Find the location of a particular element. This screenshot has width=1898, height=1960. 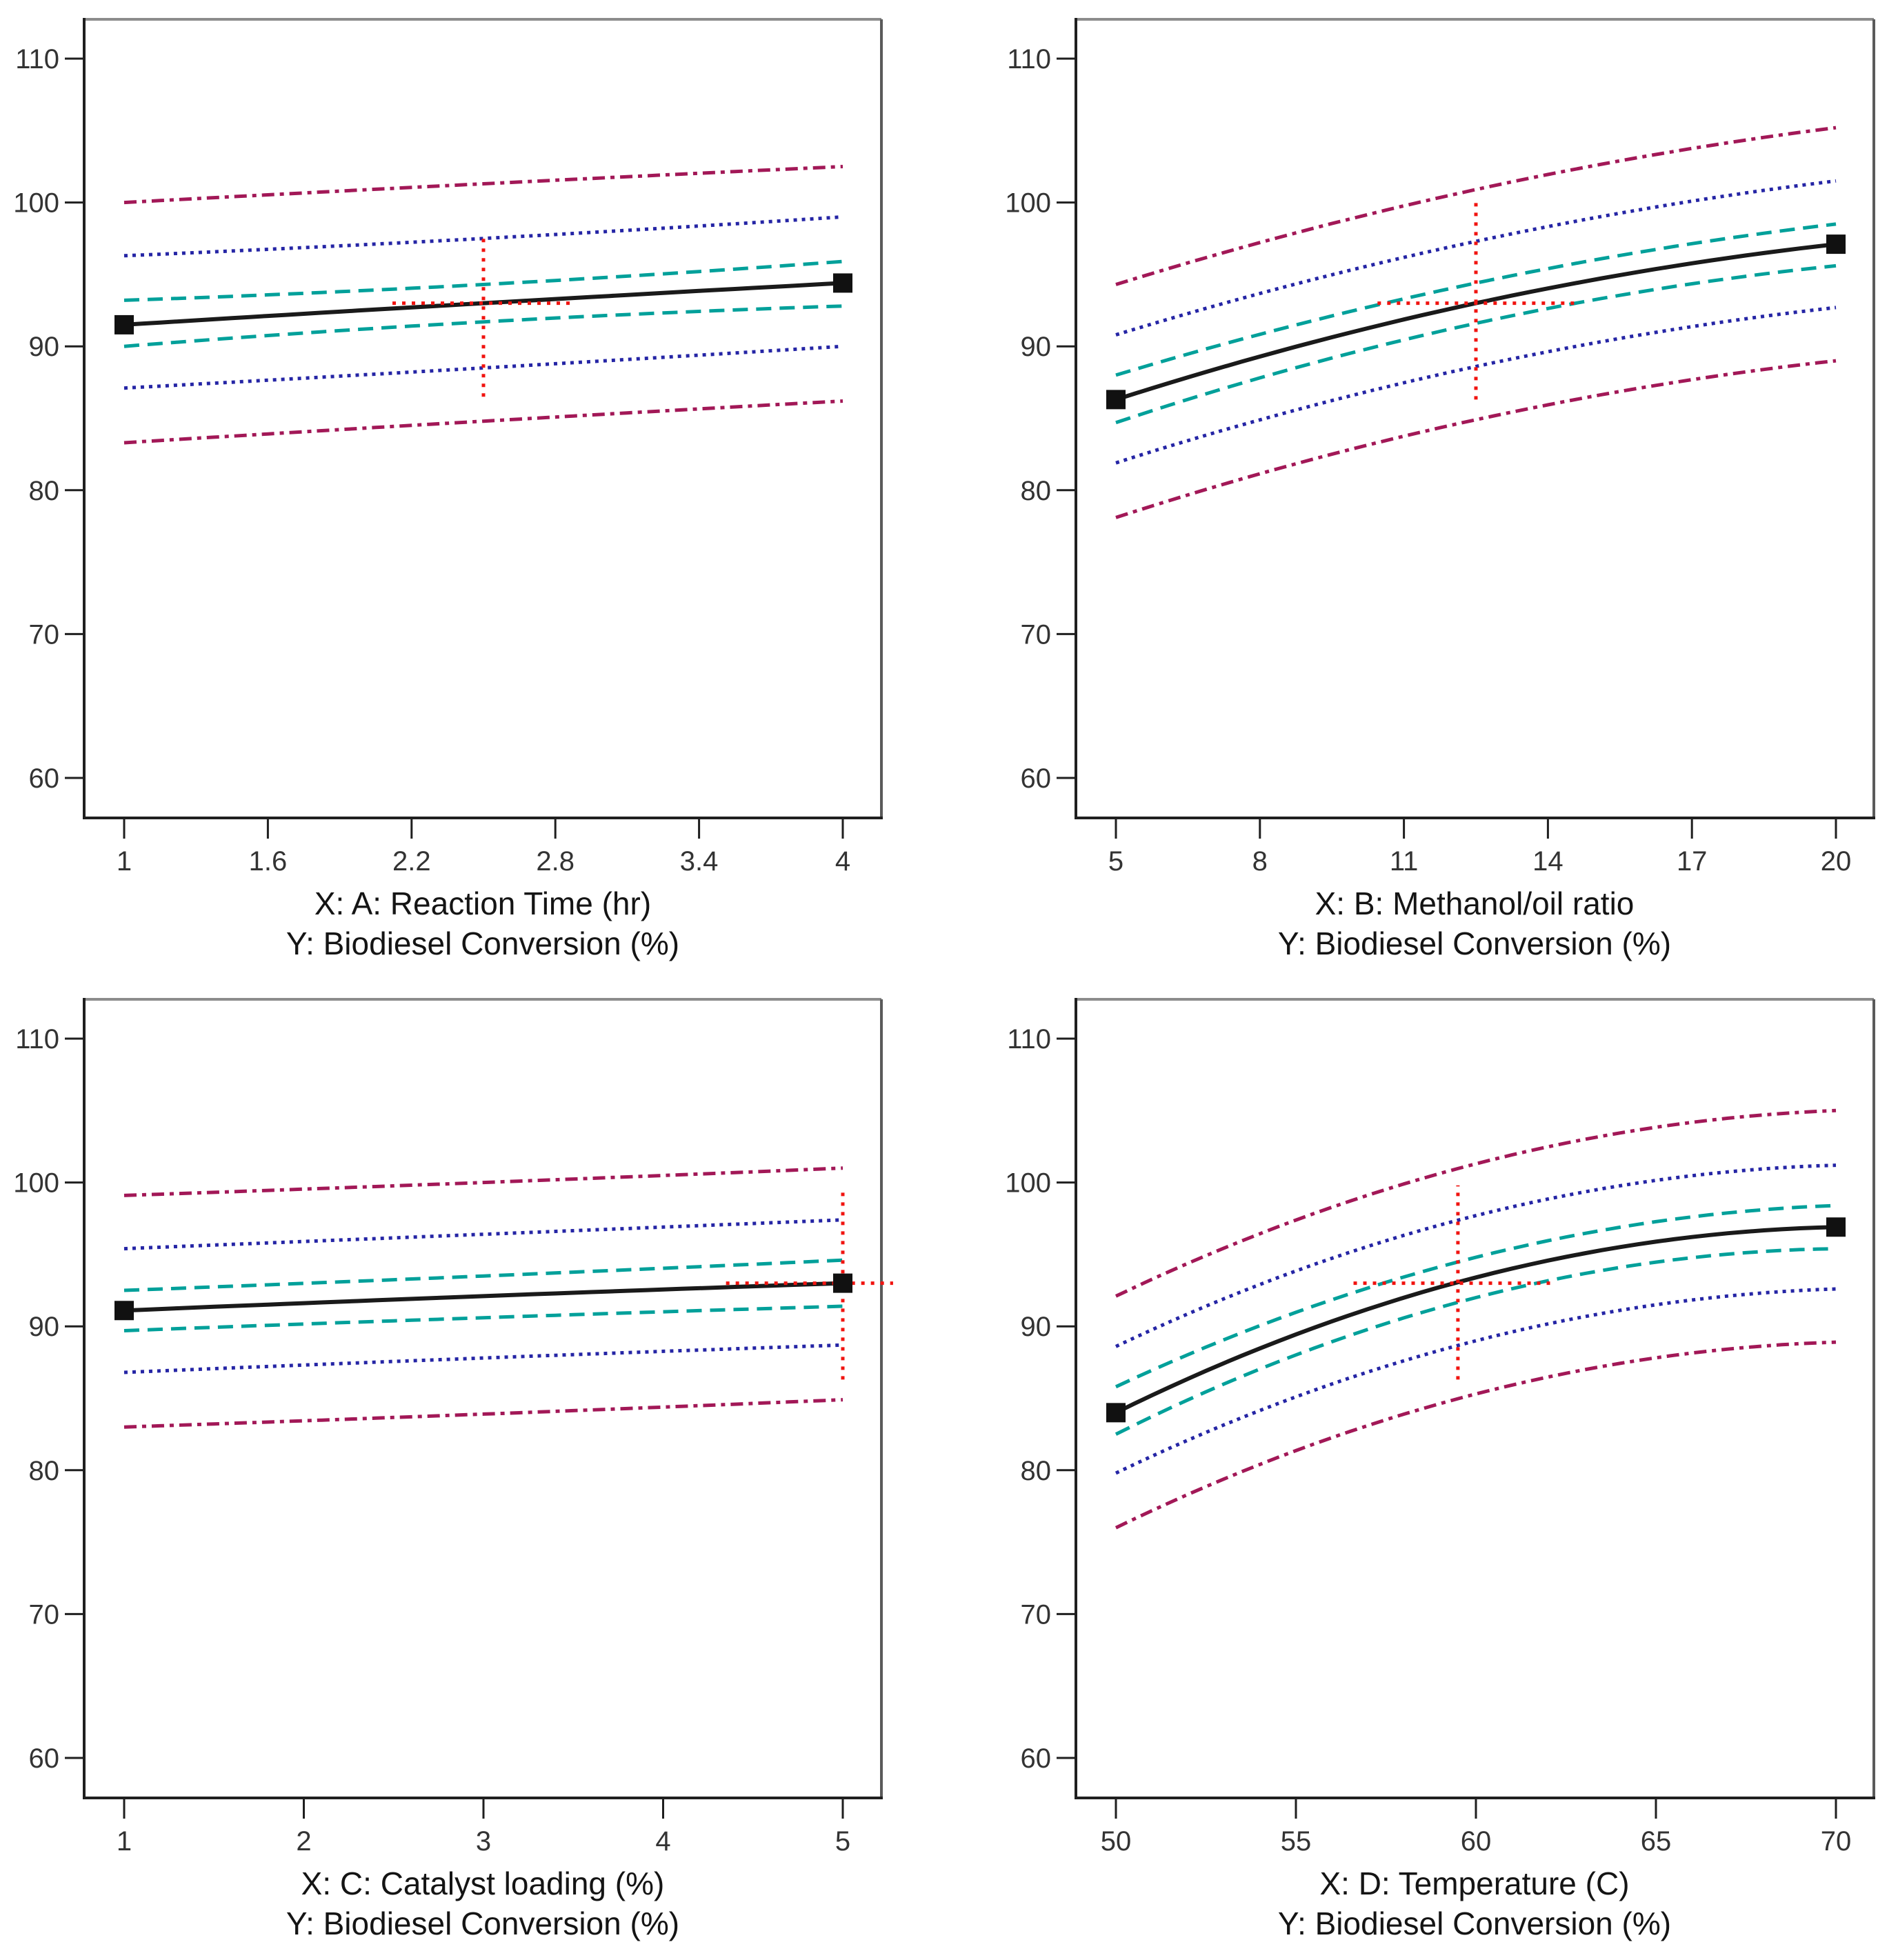

svg-text: 50 is located at coordinates (1116, 1841).